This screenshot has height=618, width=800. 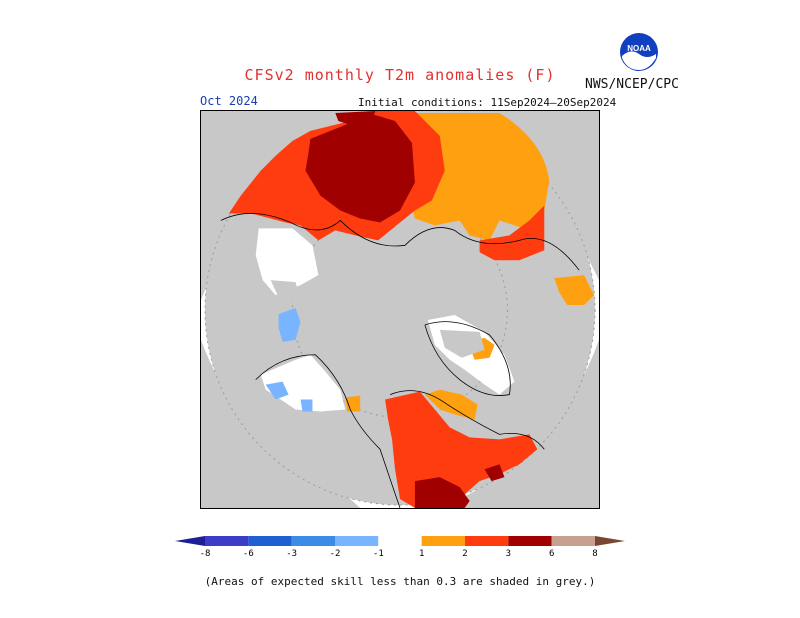 What do you see at coordinates (400, 75) in the screenshot?
I see `chart-title: CFSv2 monthly T2m anomalies (F)` at bounding box center [400, 75].